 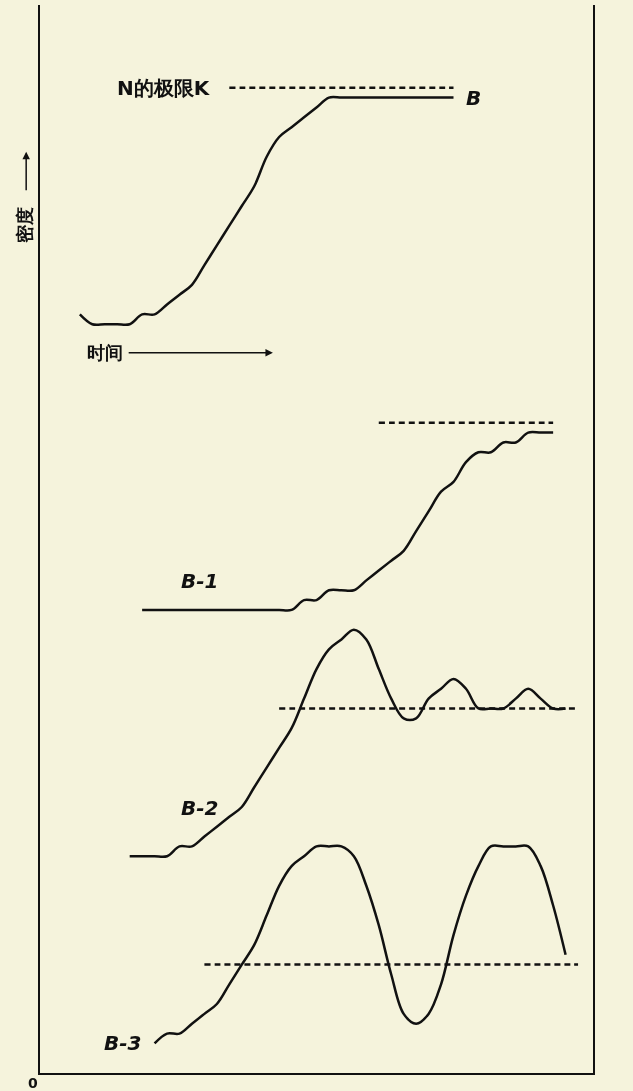 What do you see at coordinates (33, 1083) in the screenshot?
I see `text: 0` at bounding box center [33, 1083].